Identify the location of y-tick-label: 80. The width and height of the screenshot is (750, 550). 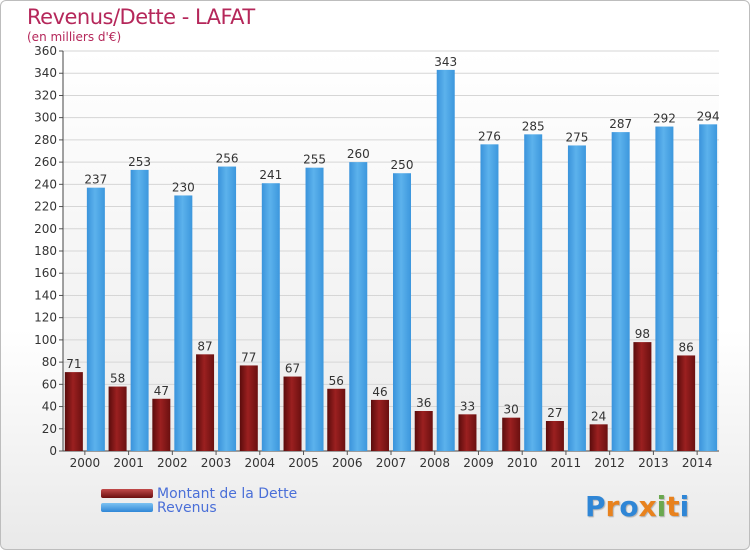
(49, 362).